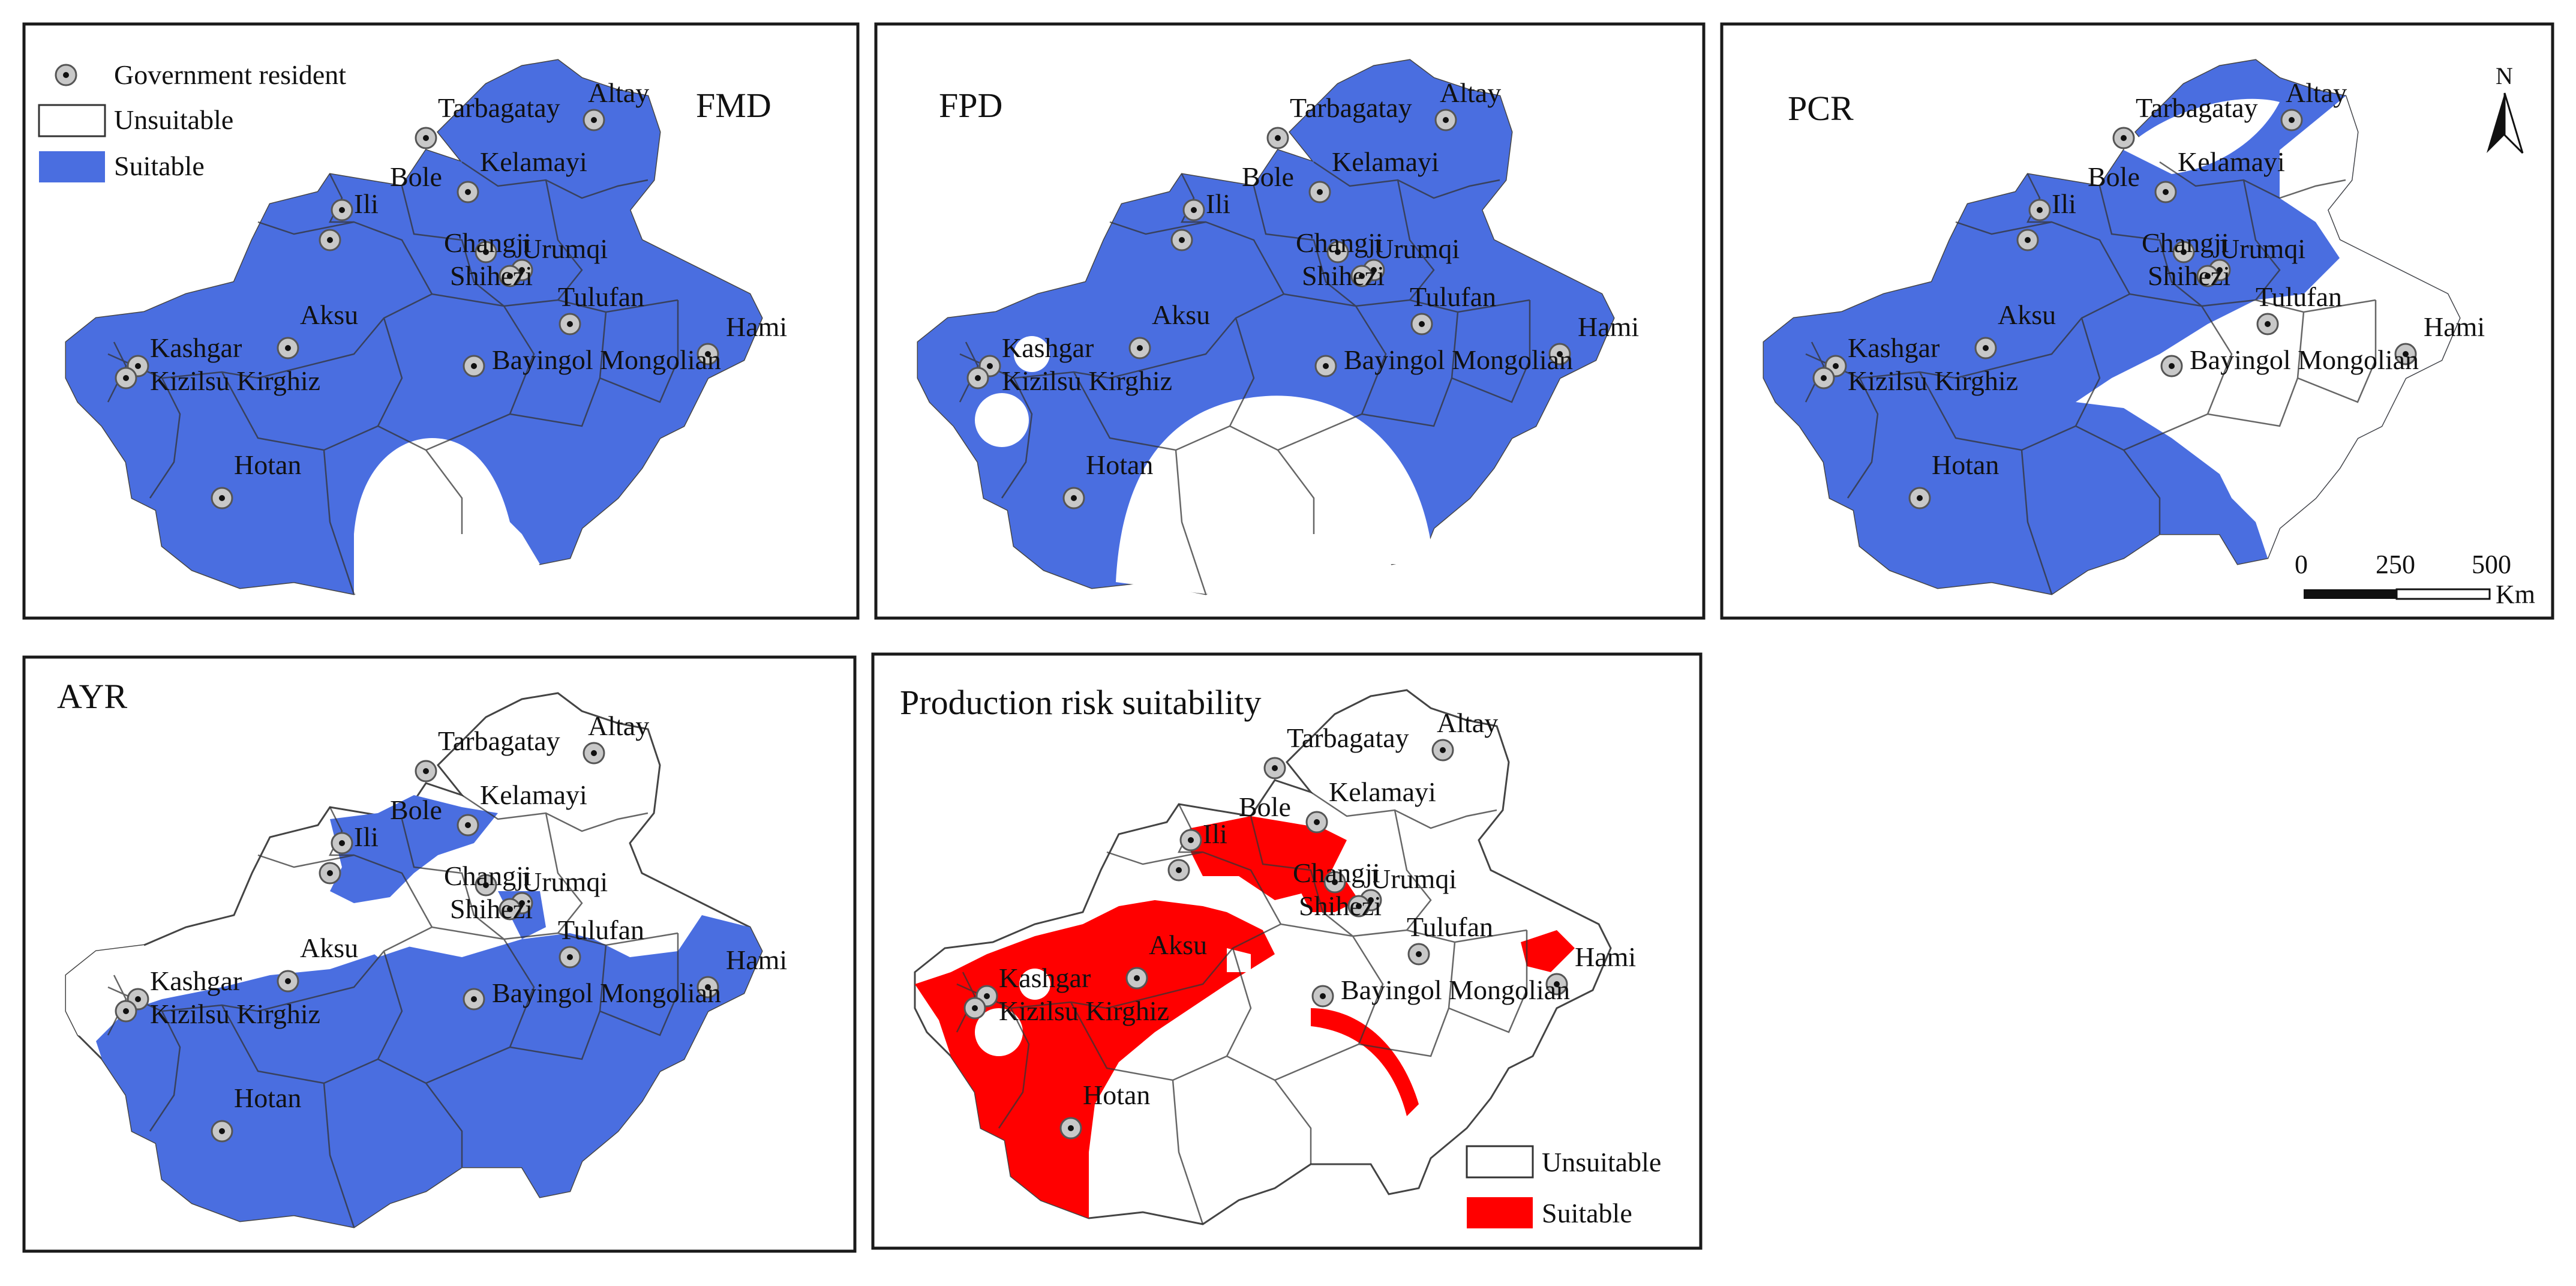 This screenshot has width=2576, height=1286. What do you see at coordinates (2492, 564) in the screenshot?
I see `scale-tick-label: 500` at bounding box center [2492, 564].